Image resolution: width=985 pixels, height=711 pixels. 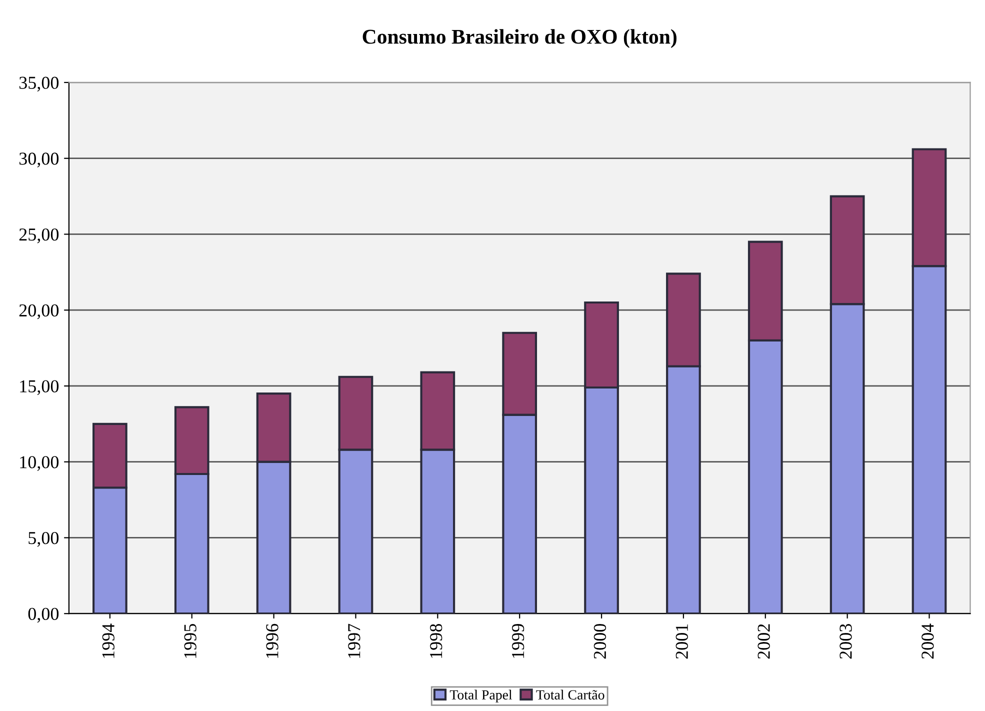 I want to click on y-tick-label: 35,00, so click(x=39, y=84).